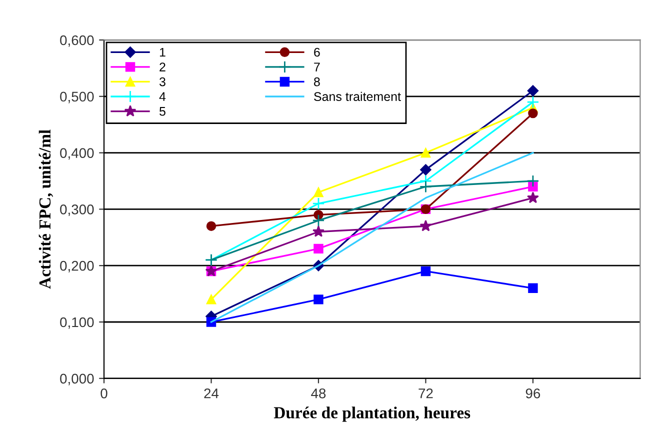  Describe the element at coordinates (77, 323) in the screenshot. I see `y-tick-label: 0,100` at that location.